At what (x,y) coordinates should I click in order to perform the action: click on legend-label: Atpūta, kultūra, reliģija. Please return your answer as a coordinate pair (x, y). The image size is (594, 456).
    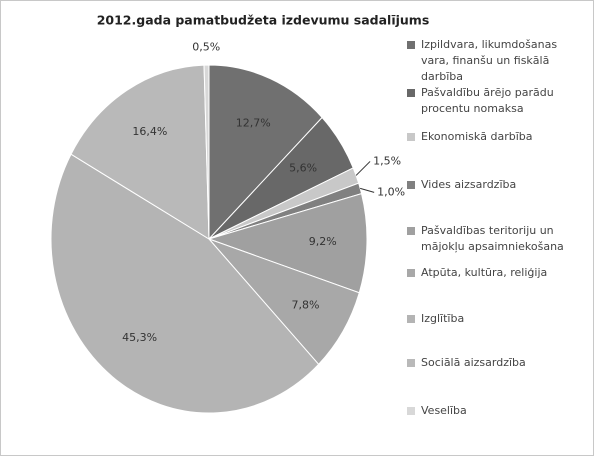
    Looking at the image, I should click on (484, 272).